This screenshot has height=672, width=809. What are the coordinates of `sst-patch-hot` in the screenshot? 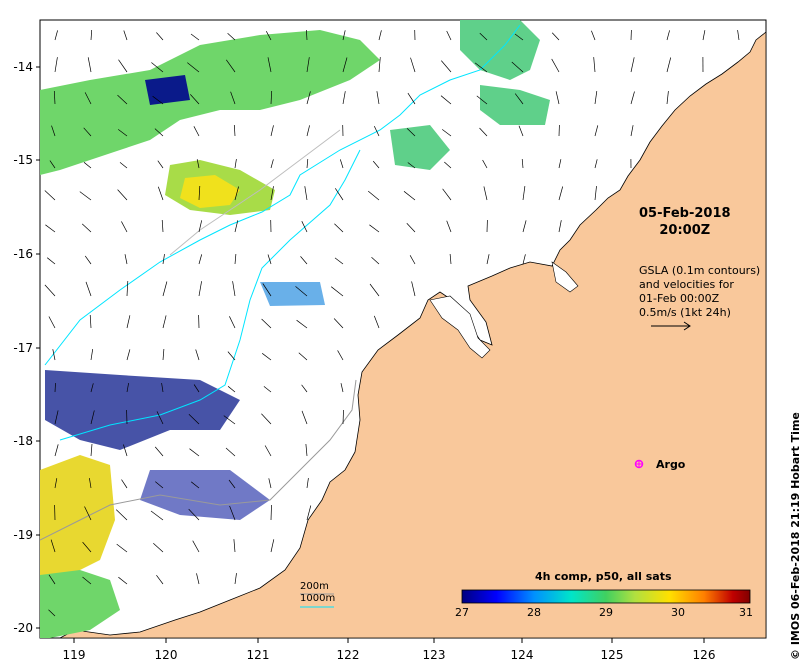 It's located at (210, 191).